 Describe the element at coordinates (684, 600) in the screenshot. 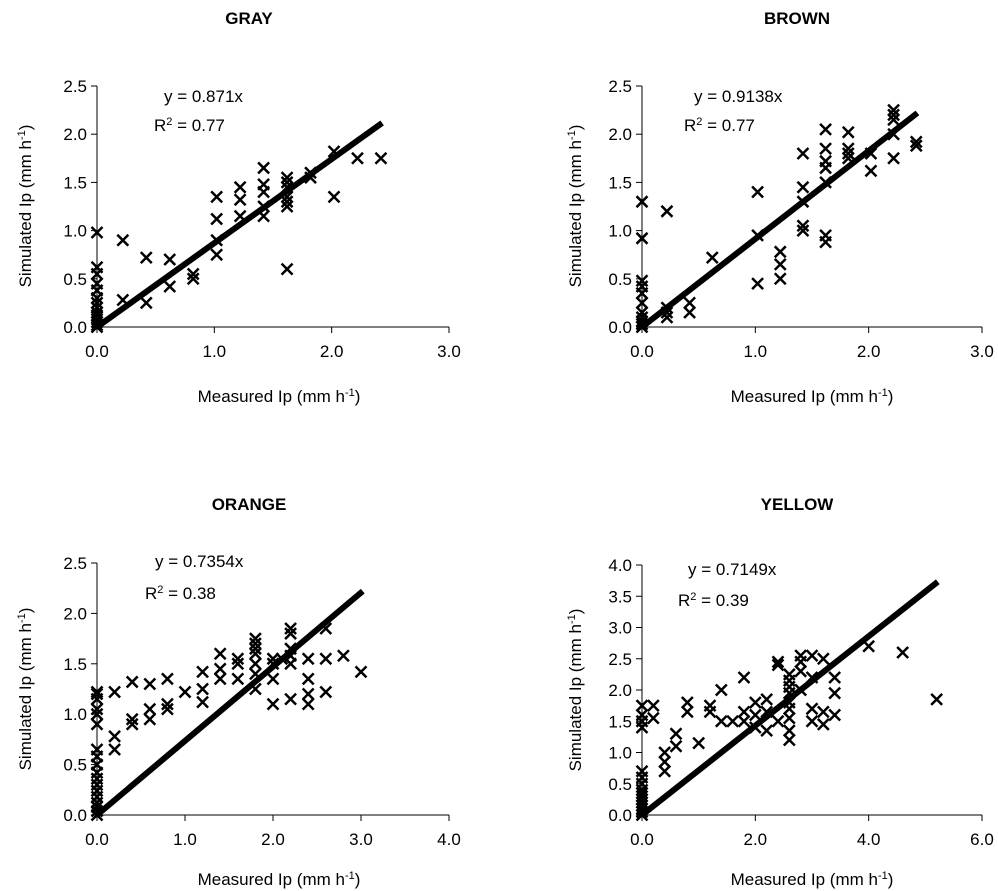

I see `r-squared-prefix: R` at that location.